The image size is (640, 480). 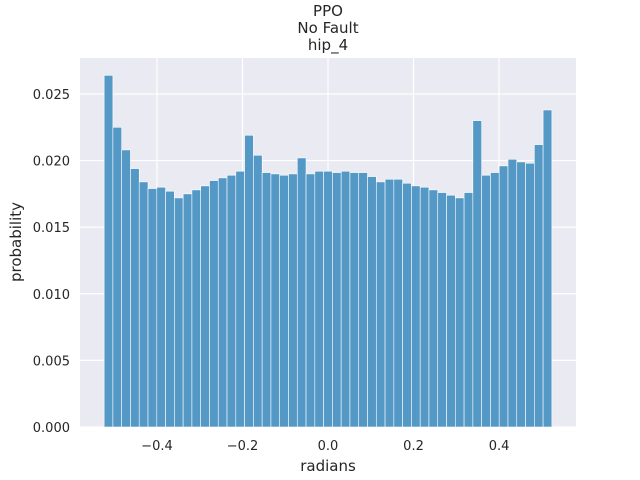 I want to click on x-tick-label: −0.2, so click(x=243, y=446).